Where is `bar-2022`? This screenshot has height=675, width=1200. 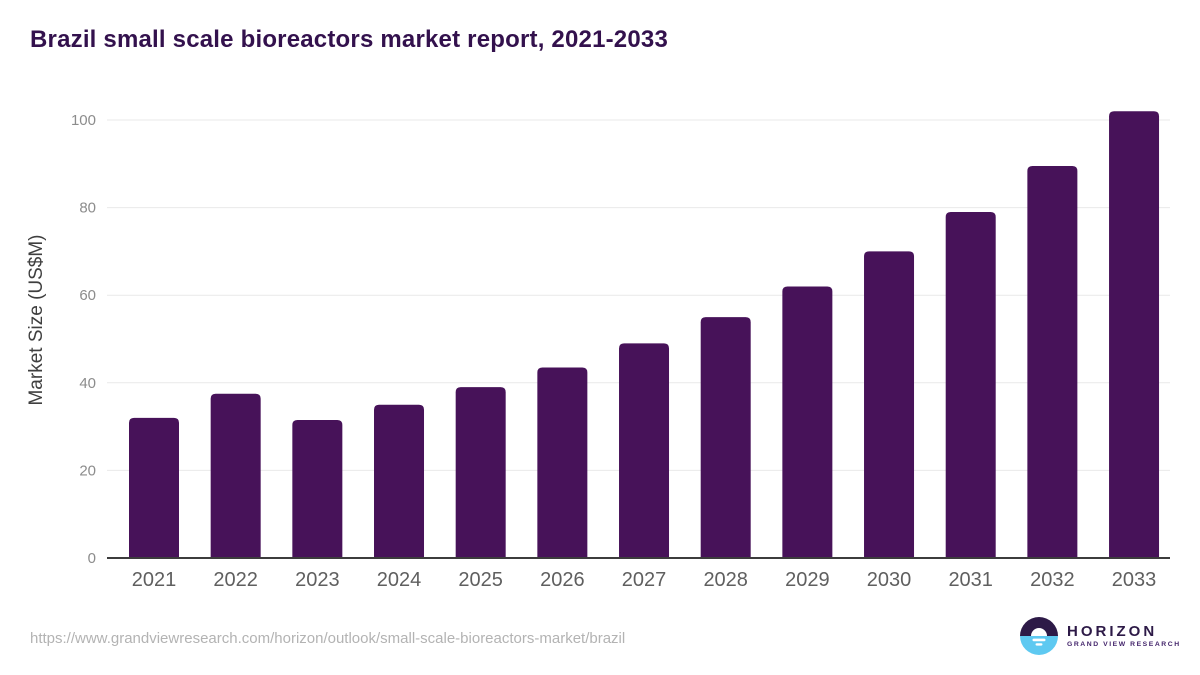 bar-2022 is located at coordinates (235, 475).